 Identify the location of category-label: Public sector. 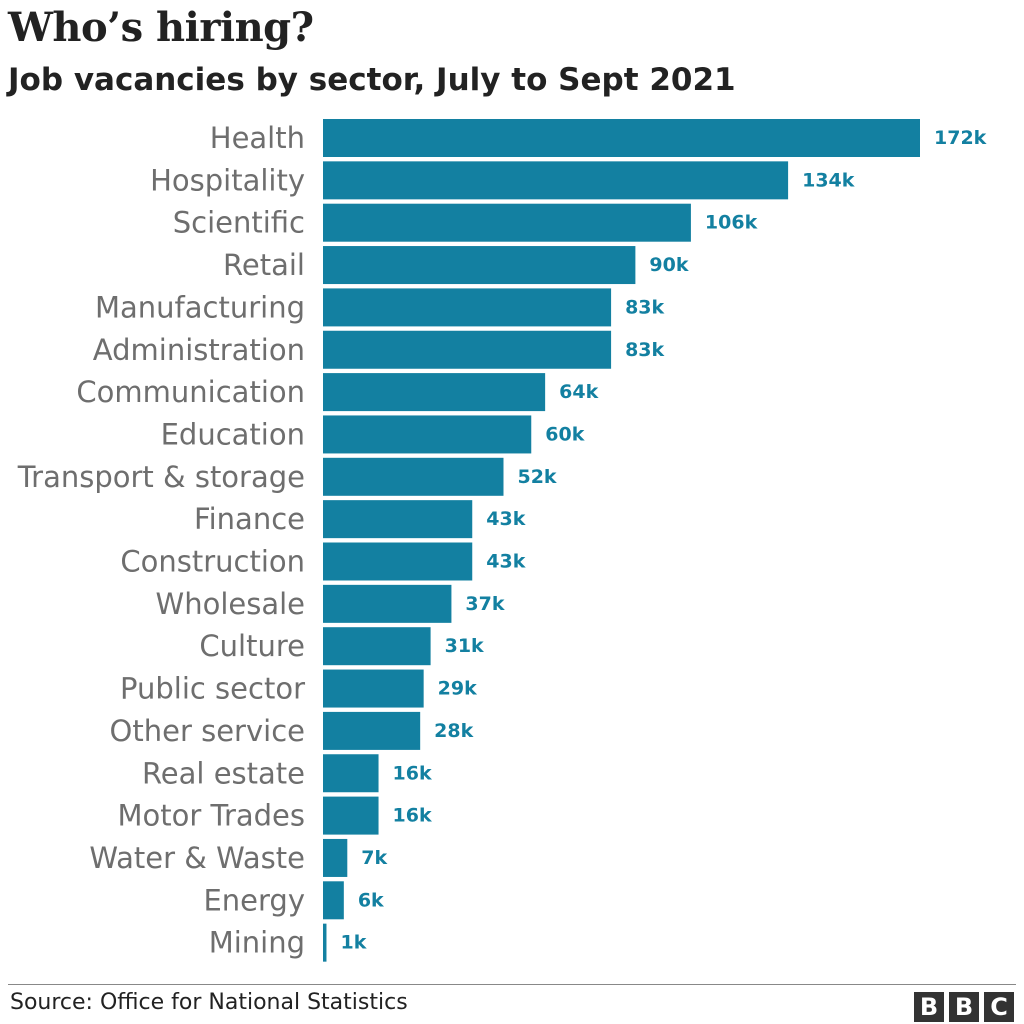
(212, 689).